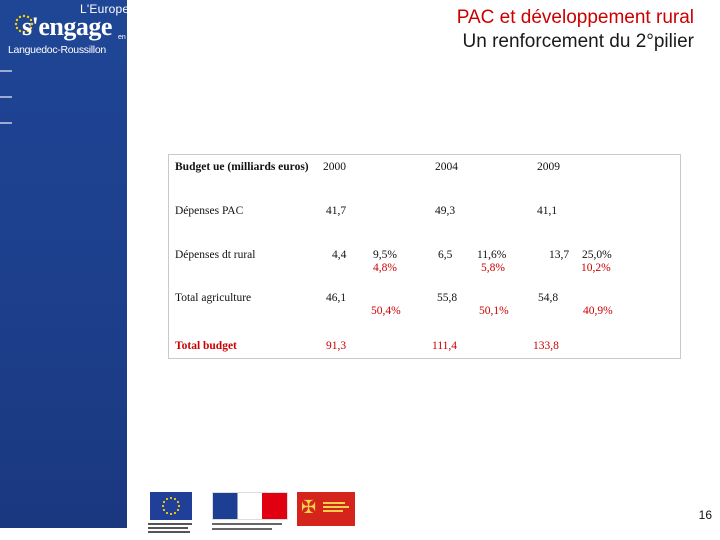  What do you see at coordinates (338, 507) in the screenshot?
I see `region-logo-wordmark` at bounding box center [338, 507].